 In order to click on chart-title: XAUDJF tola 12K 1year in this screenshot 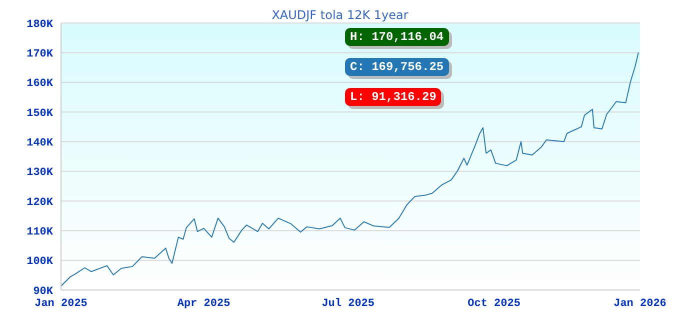, I will do `click(340, 15)`.